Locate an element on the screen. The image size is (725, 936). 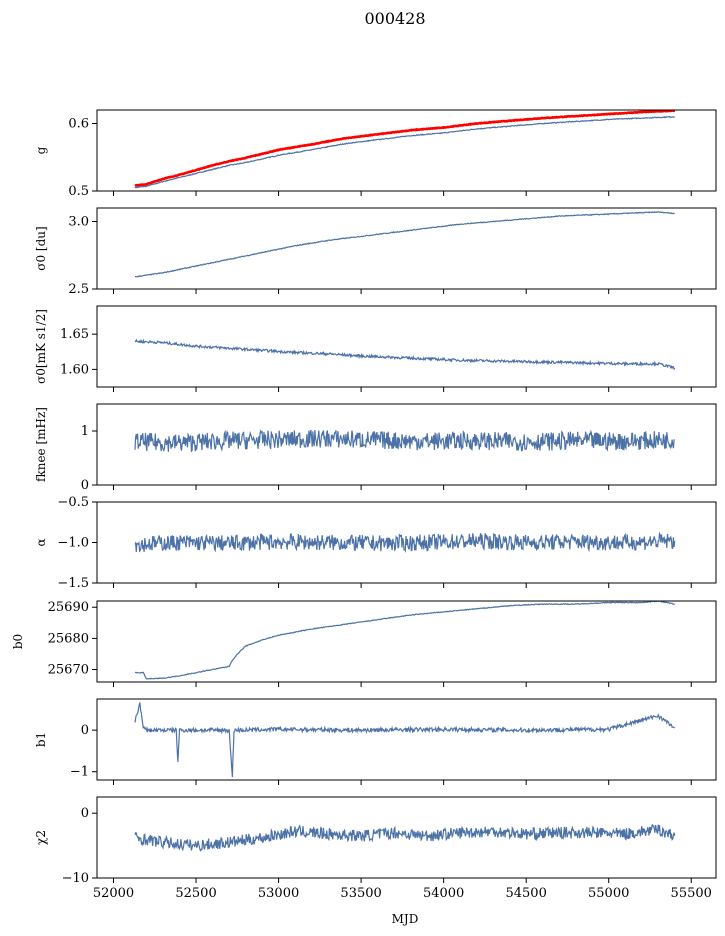
y-axis-label: χ2 is located at coordinates (41, 837).